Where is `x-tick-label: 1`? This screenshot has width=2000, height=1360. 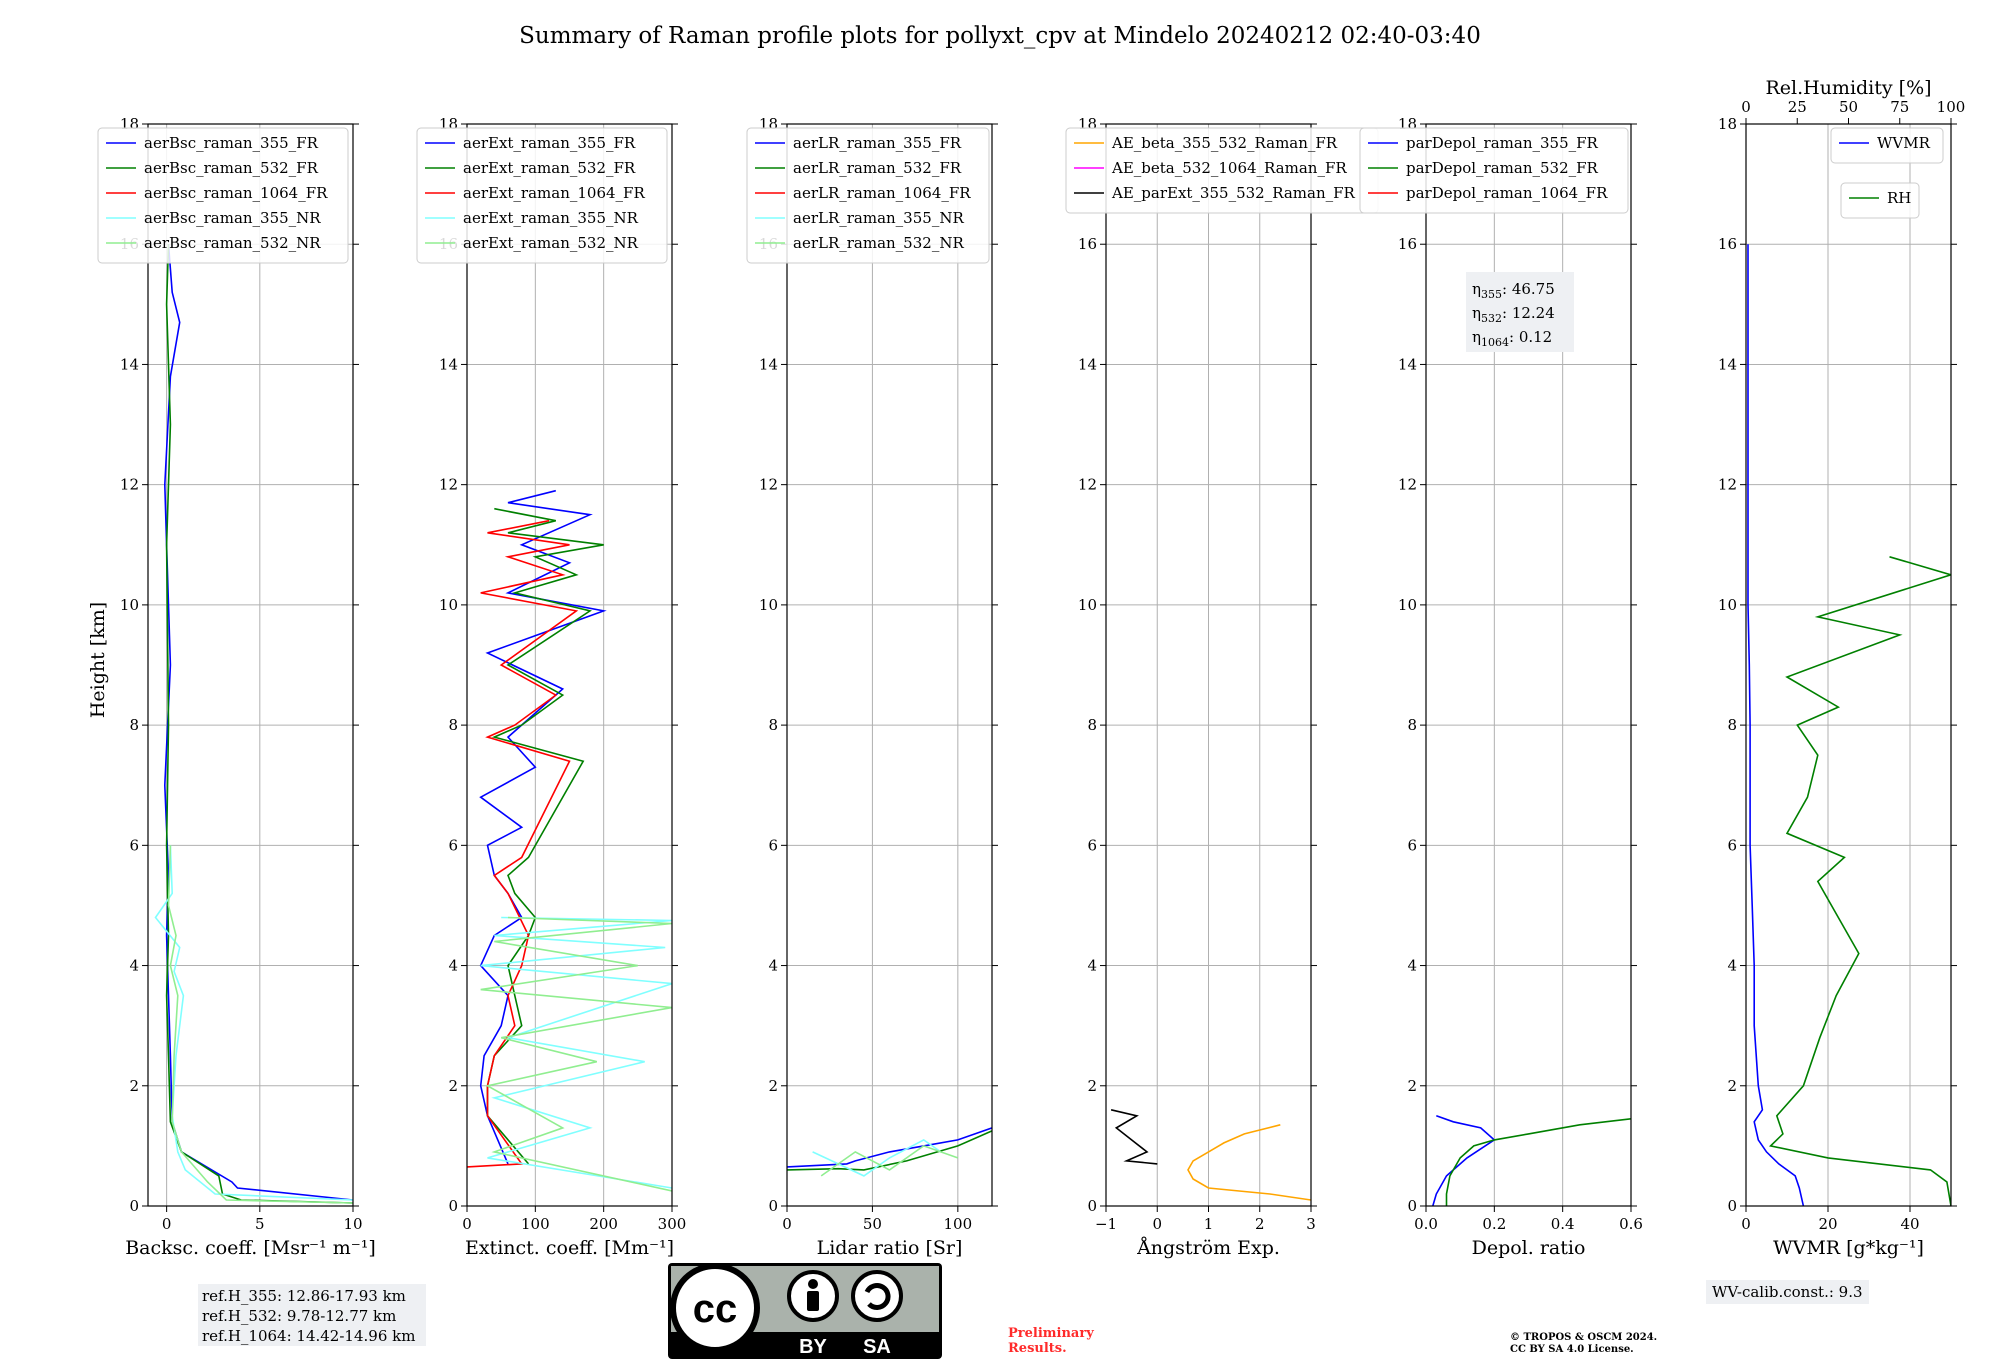 x-tick-label: 1 is located at coordinates (1209, 1224).